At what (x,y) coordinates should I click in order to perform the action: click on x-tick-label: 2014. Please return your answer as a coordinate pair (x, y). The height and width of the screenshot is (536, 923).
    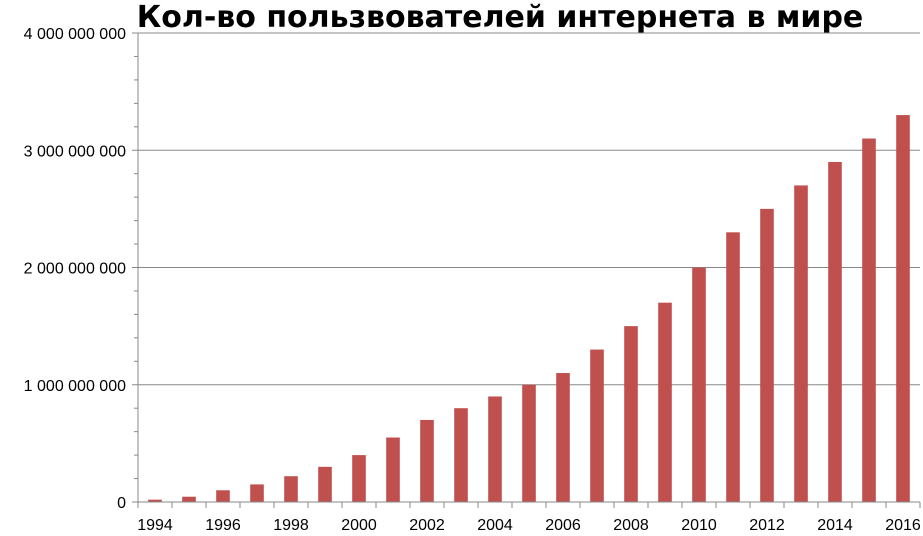
    Looking at the image, I should click on (835, 525).